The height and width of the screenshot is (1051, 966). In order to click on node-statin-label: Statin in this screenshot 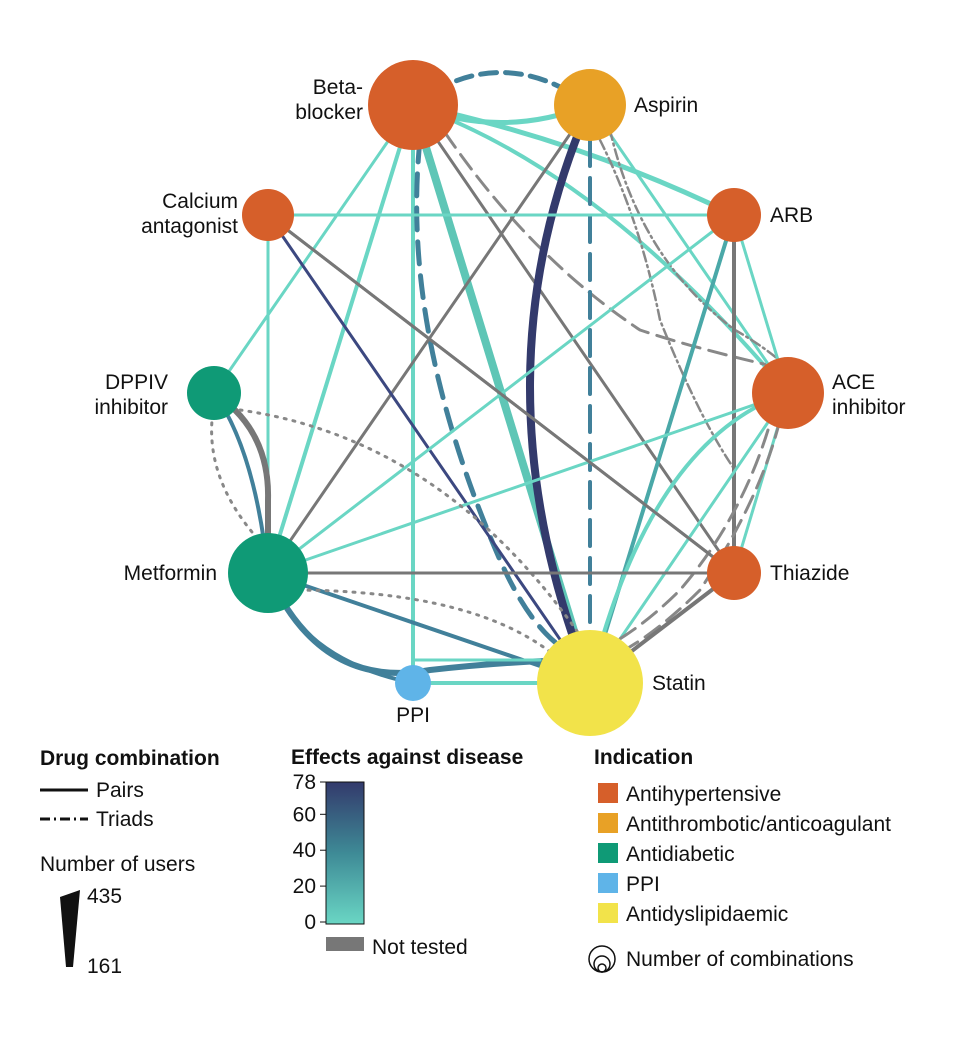, I will do `click(679, 683)`.